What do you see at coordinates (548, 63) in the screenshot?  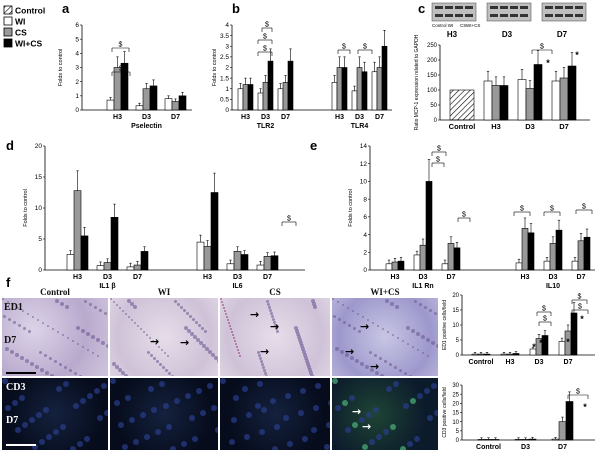 I see `star-marker: *` at bounding box center [548, 63].